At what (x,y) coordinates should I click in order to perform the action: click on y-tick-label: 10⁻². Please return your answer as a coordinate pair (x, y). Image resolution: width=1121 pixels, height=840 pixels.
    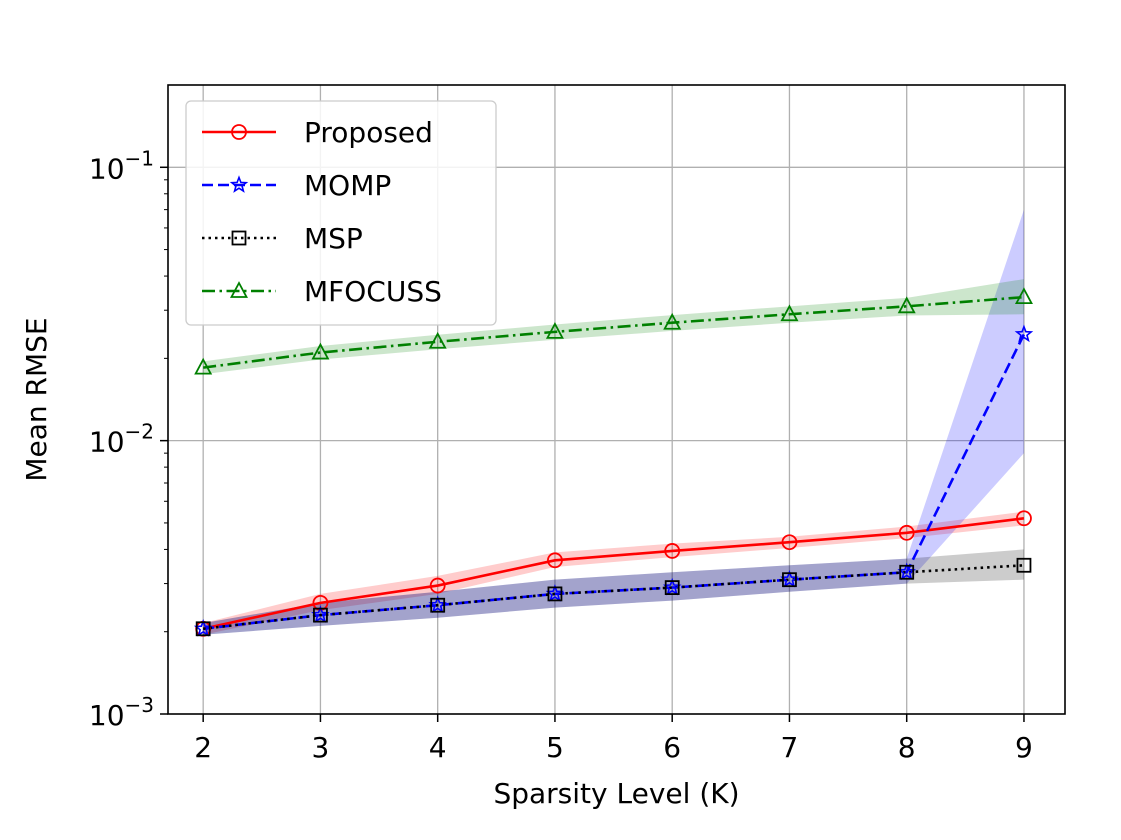
    Looking at the image, I should click on (121, 439).